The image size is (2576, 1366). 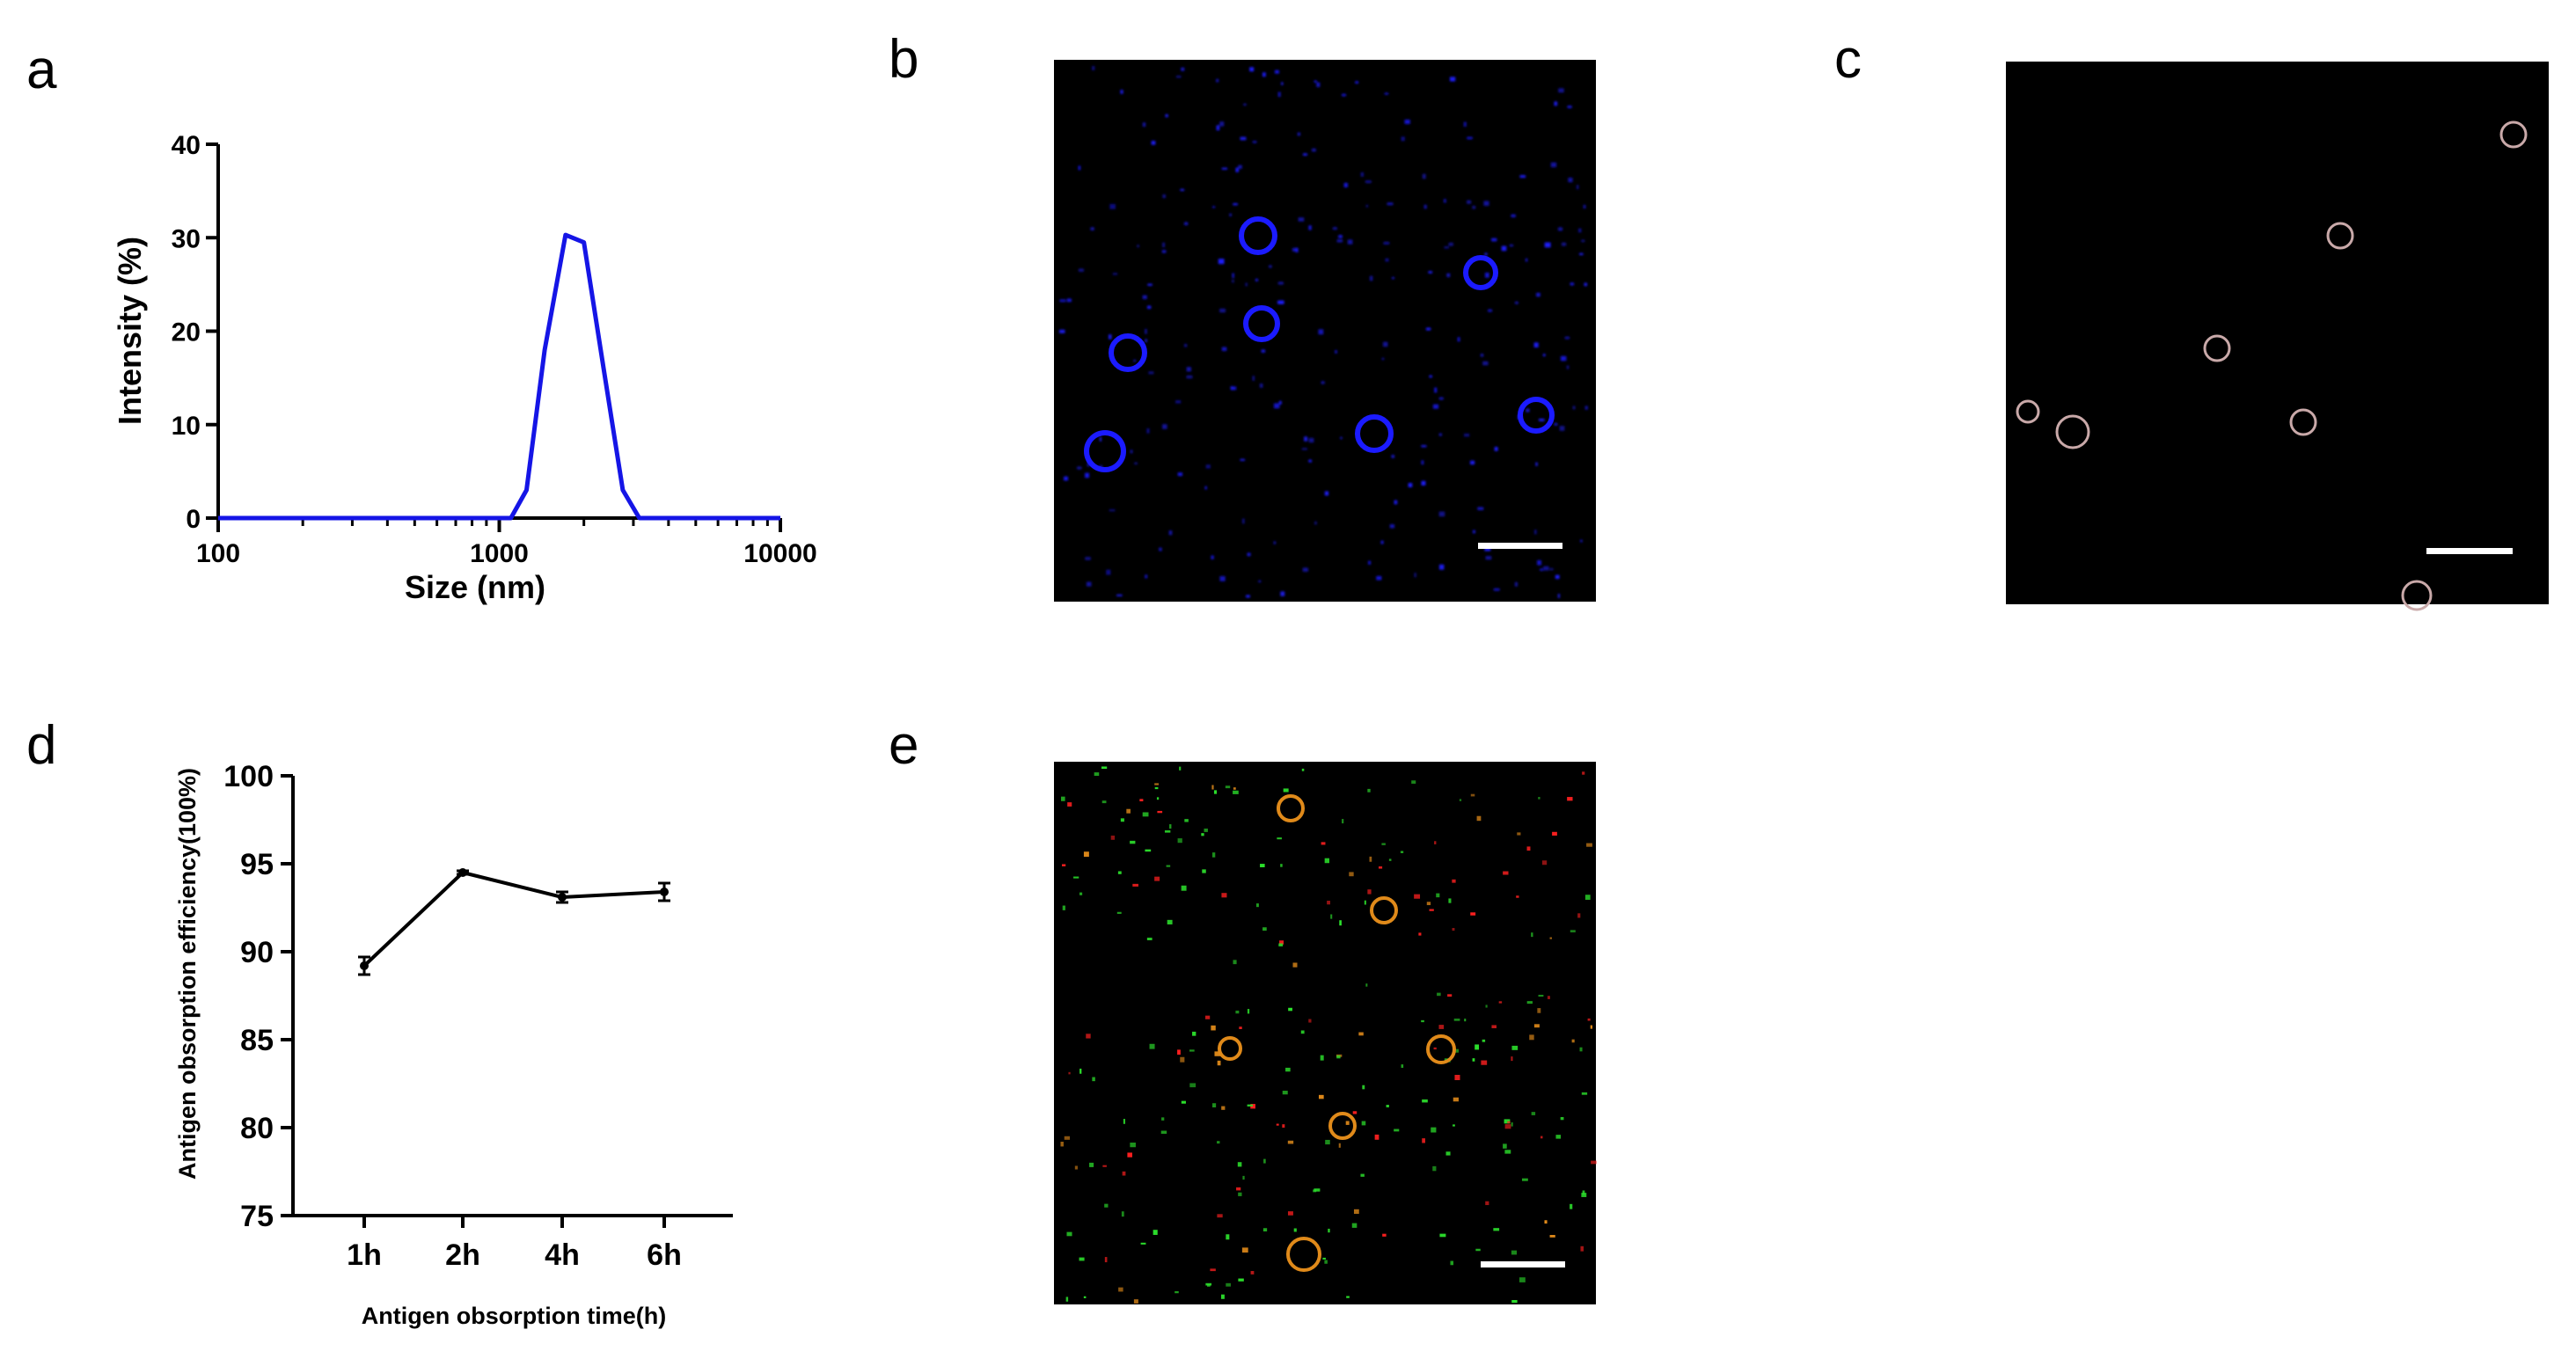 I want to click on micrograph-c-scale-bar, so click(x=2469, y=551).